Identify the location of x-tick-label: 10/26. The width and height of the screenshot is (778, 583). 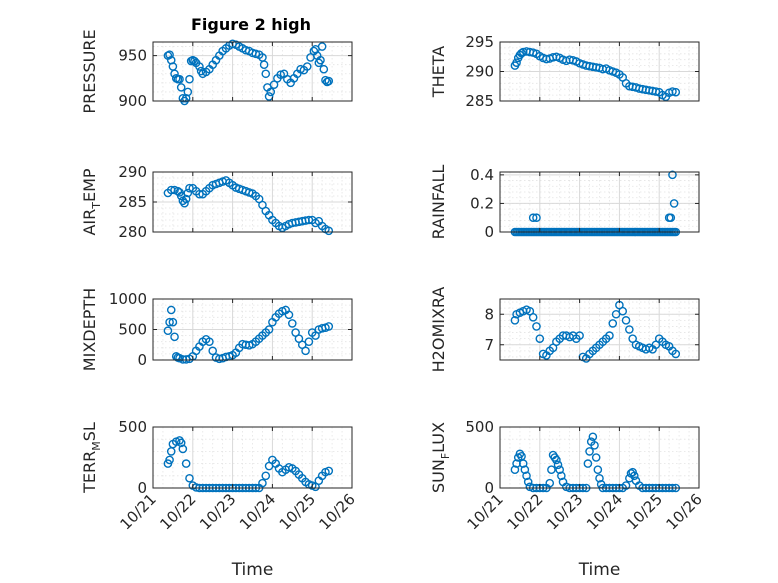
(337, 511).